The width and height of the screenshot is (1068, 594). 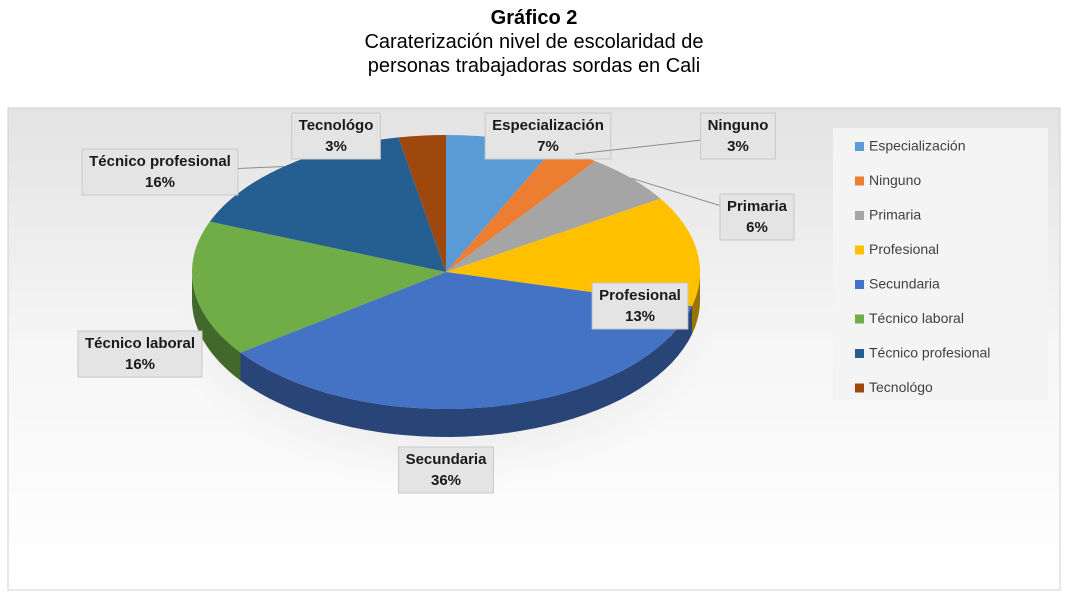 What do you see at coordinates (447, 459) in the screenshot?
I see `data-label-name: Secundaria` at bounding box center [447, 459].